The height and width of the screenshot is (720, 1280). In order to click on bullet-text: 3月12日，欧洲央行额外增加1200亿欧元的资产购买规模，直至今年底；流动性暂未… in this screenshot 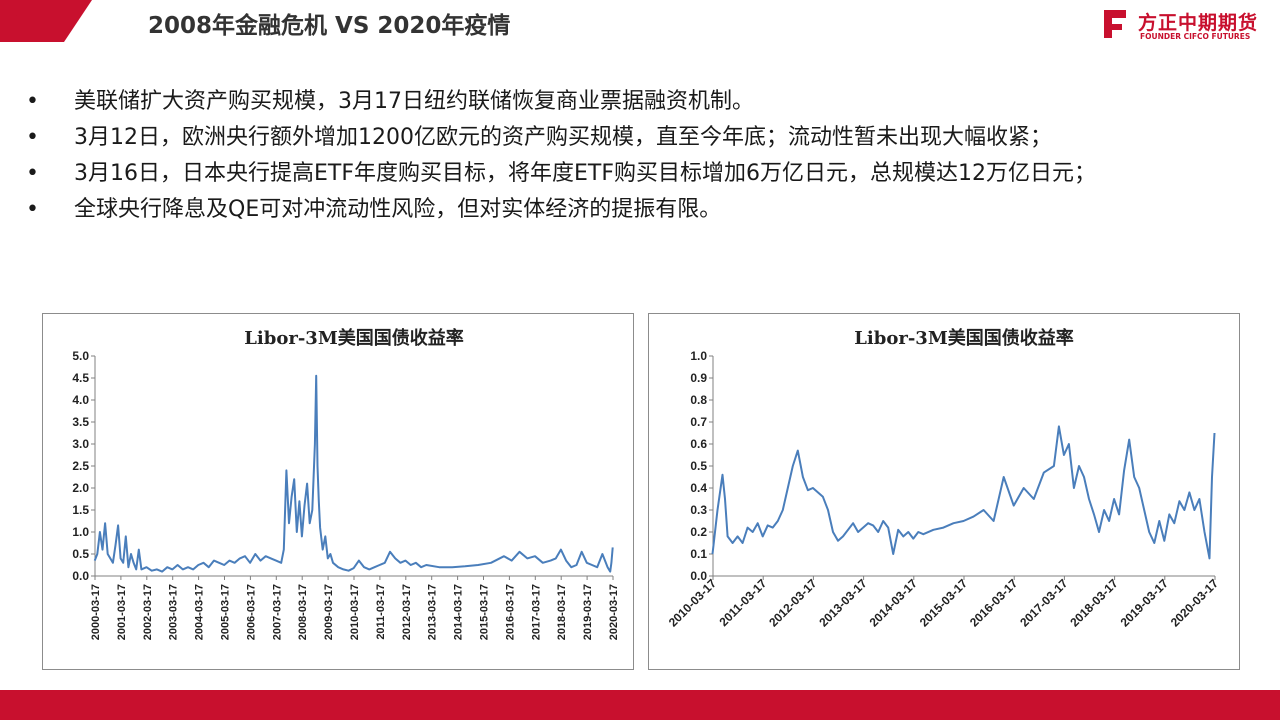, I will do `click(563, 137)`.